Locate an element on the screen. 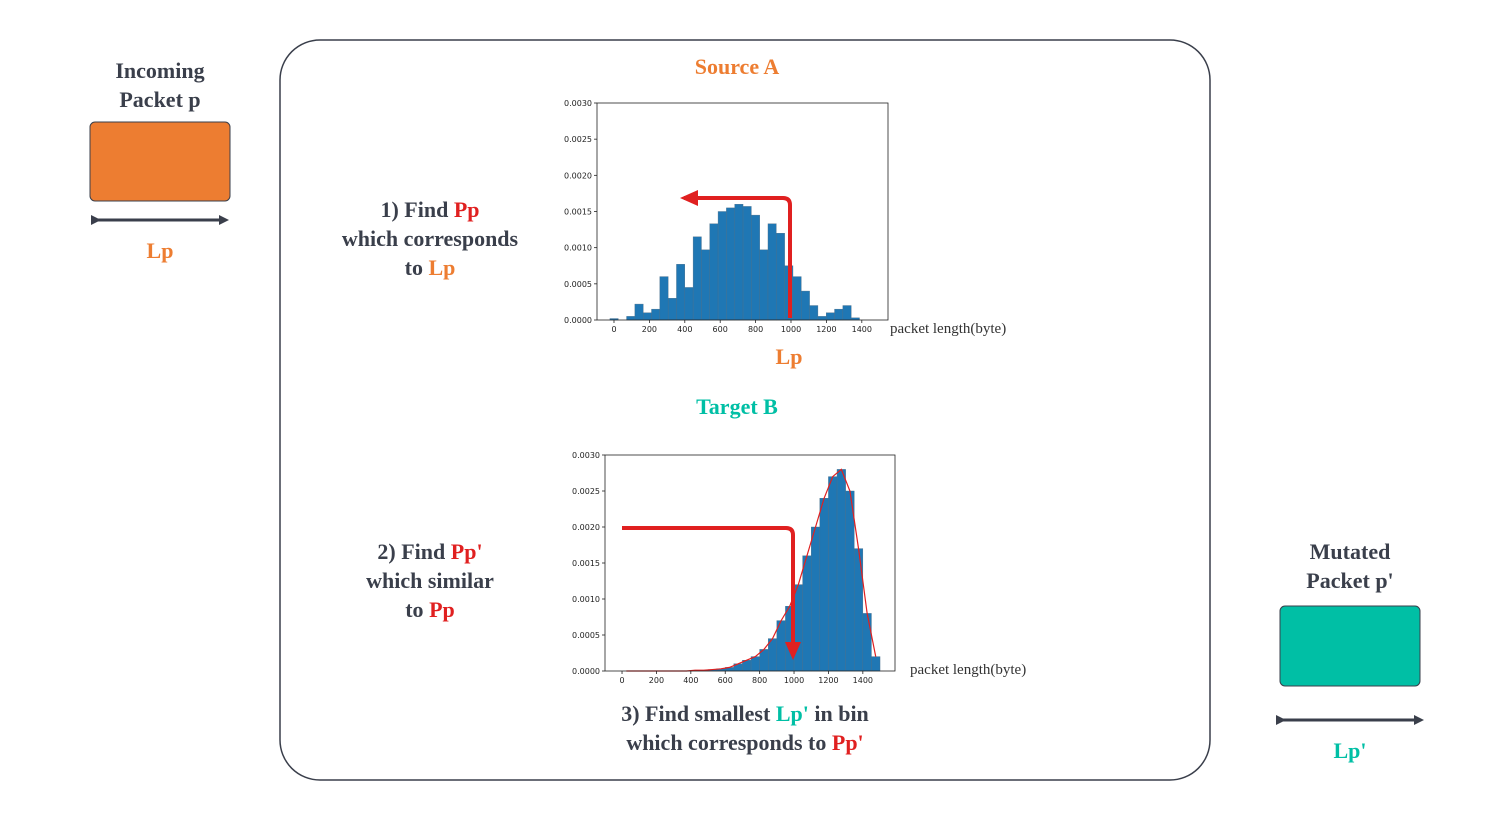  step-part: Lp' is located at coordinates (792, 713).